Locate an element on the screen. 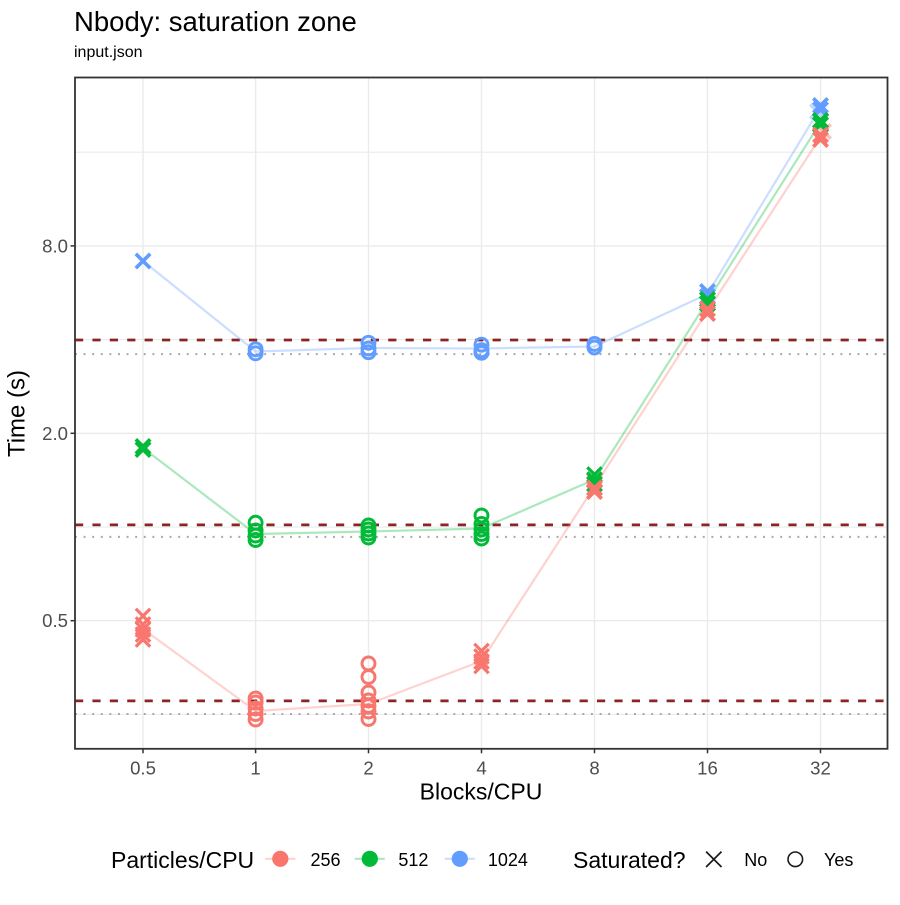 This screenshot has height=905, width=900. svg-text: 512 is located at coordinates (413, 860).